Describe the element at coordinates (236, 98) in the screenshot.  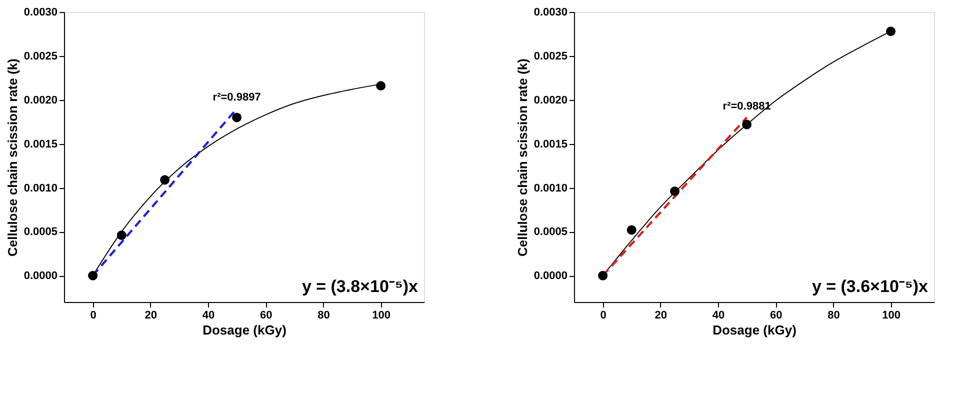
I see `annotation: r²=0.9897` at that location.